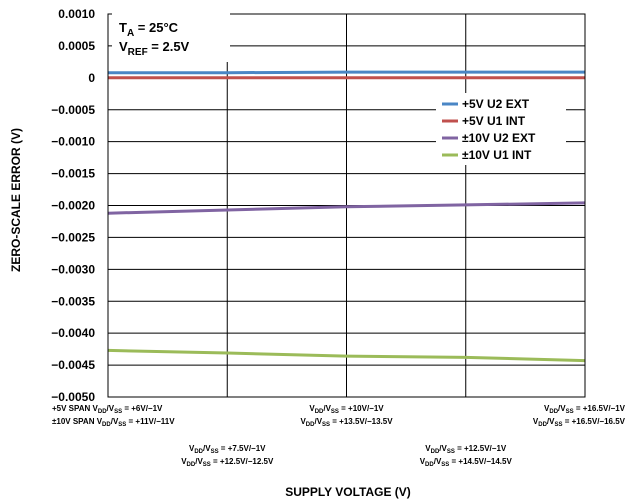 The height and width of the screenshot is (504, 627). Describe the element at coordinates (227, 449) in the screenshot. I see `x-tick-label: VDD/VSS = +7.5V/−1V` at that location.